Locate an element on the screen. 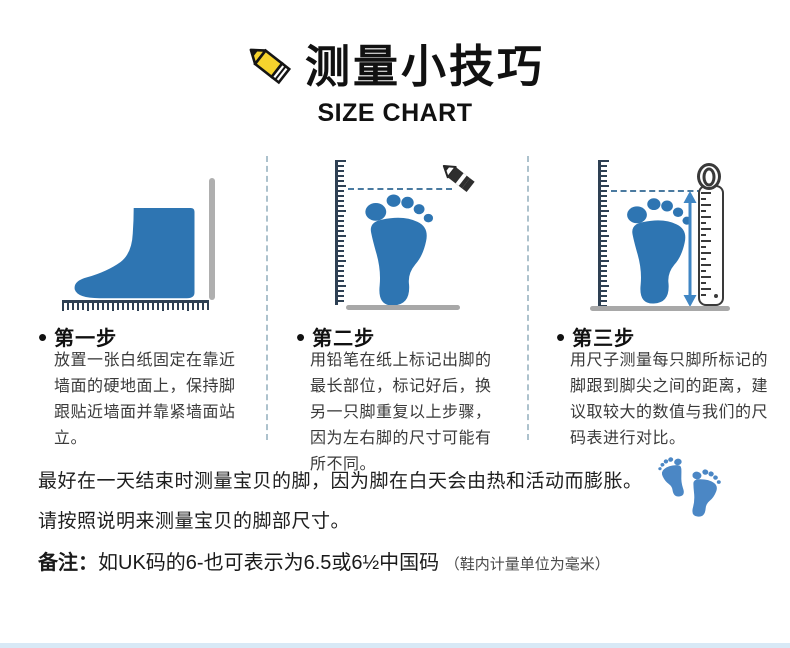 This screenshot has height=648, width=790. step3-label: 第三步 is located at coordinates (604, 339).